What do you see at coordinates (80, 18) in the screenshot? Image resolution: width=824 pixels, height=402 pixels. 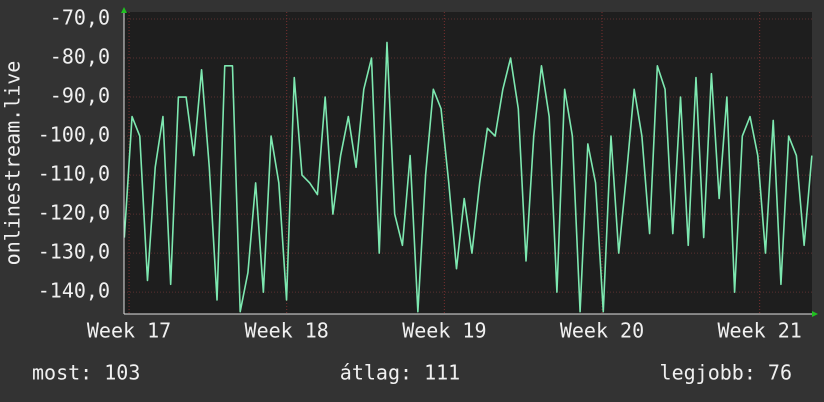 I see `y-tick-label: -70,0` at bounding box center [80, 18].